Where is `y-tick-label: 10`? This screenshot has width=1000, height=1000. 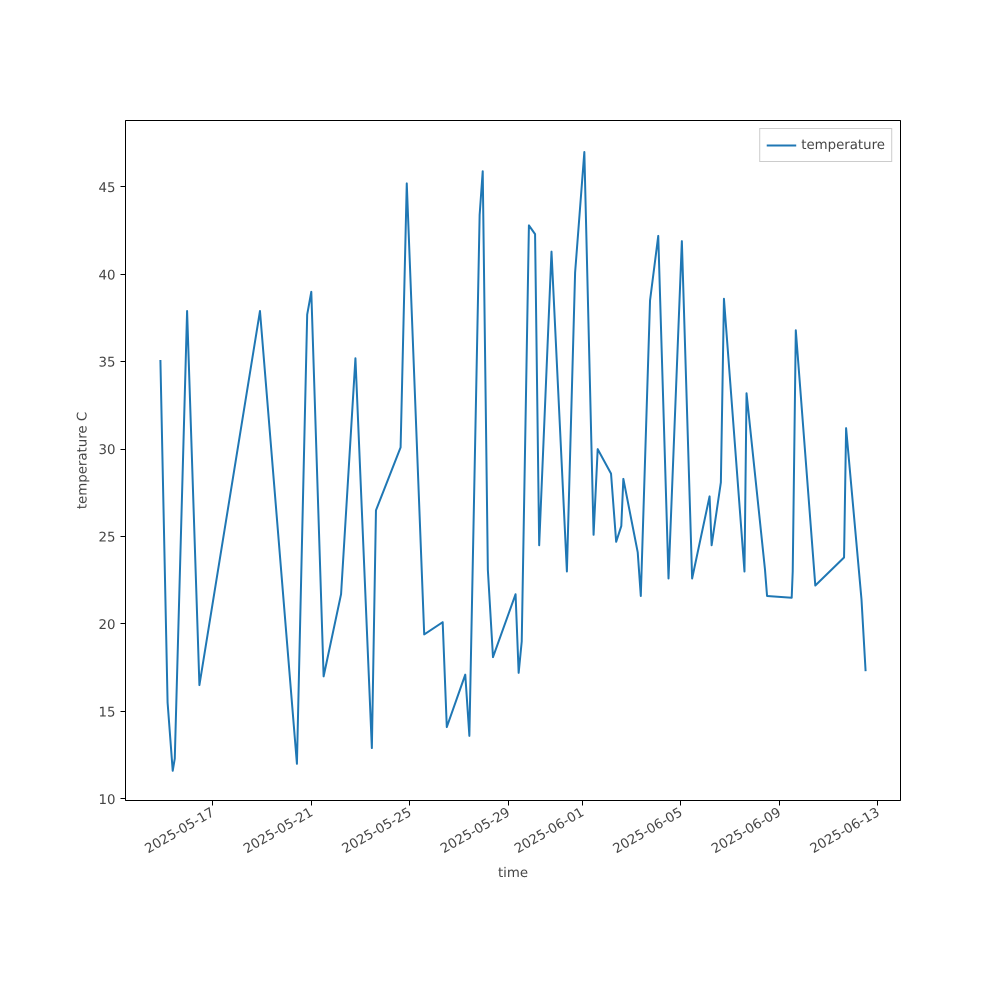 y-tick-label: 10 is located at coordinates (107, 800).